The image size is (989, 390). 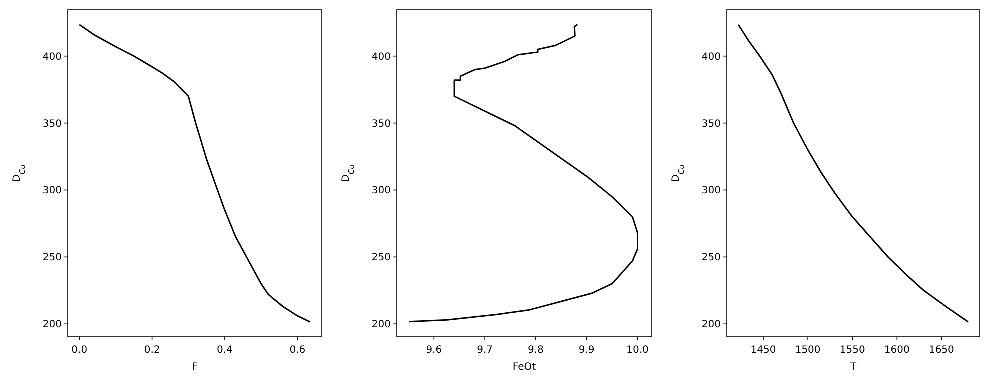 I want to click on x-tick-label: 9.9, so click(x=586, y=350).